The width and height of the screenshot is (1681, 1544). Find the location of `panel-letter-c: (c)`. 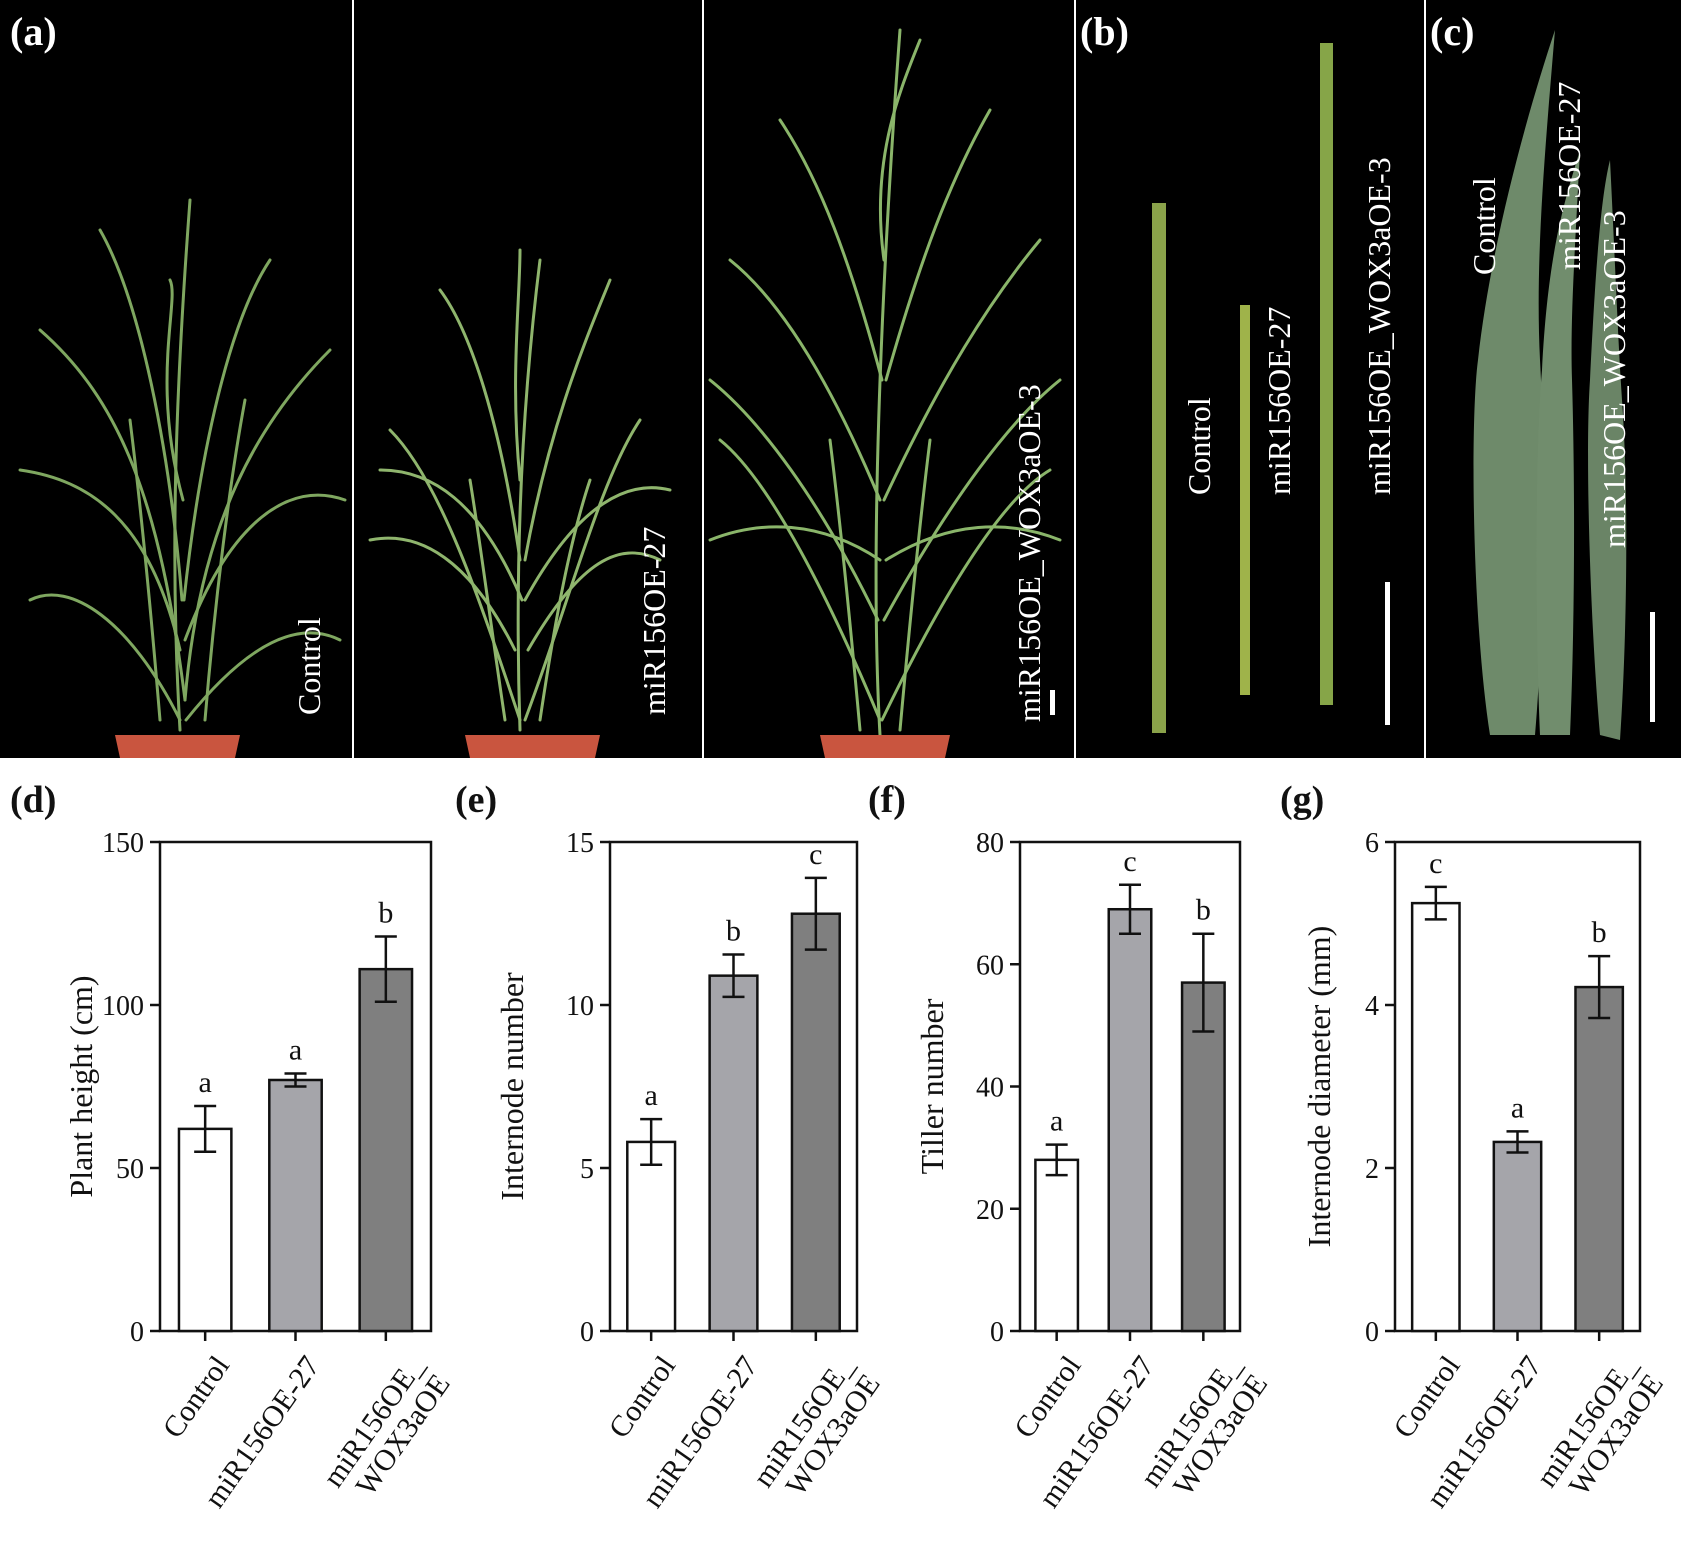

panel-letter-c: (c) is located at coordinates (1452, 31).